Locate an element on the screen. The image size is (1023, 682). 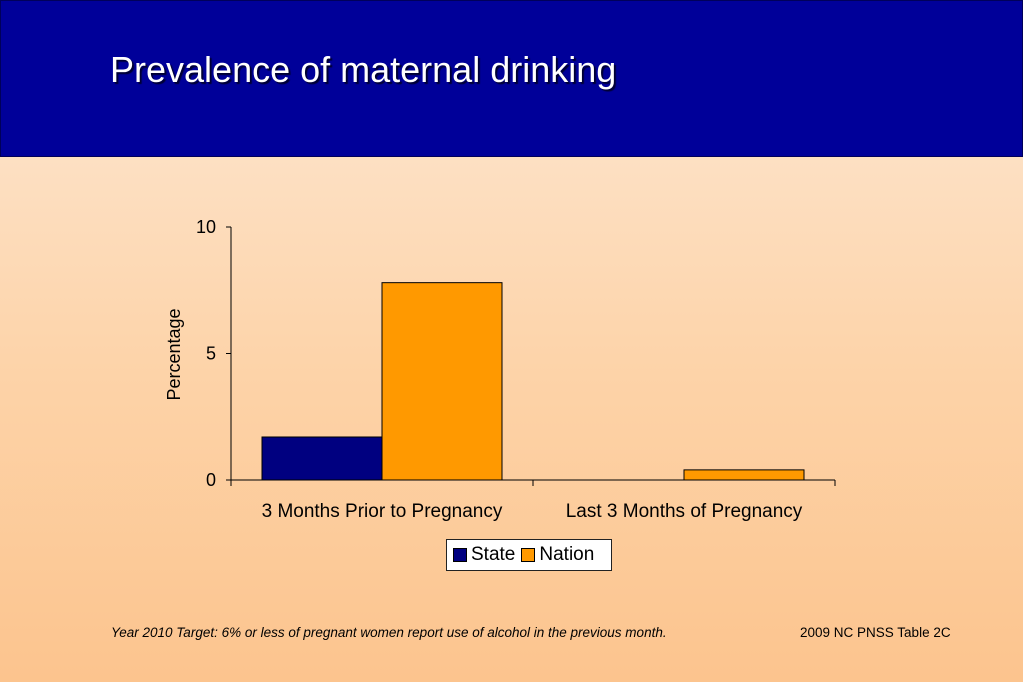
x-tick-label: Last 3 Months of Pregnancy is located at coordinates (684, 511).